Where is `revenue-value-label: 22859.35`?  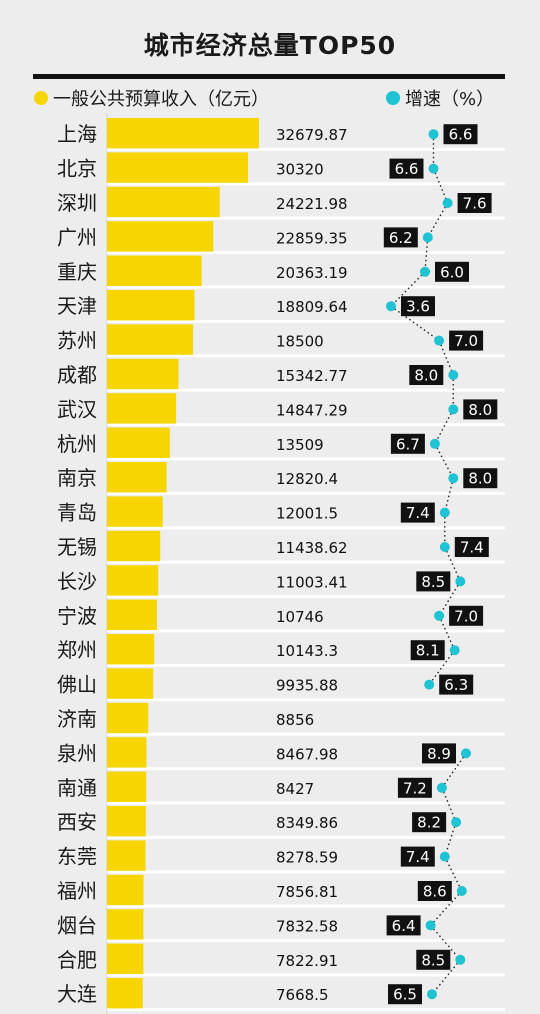
revenue-value-label: 22859.35 is located at coordinates (312, 238).